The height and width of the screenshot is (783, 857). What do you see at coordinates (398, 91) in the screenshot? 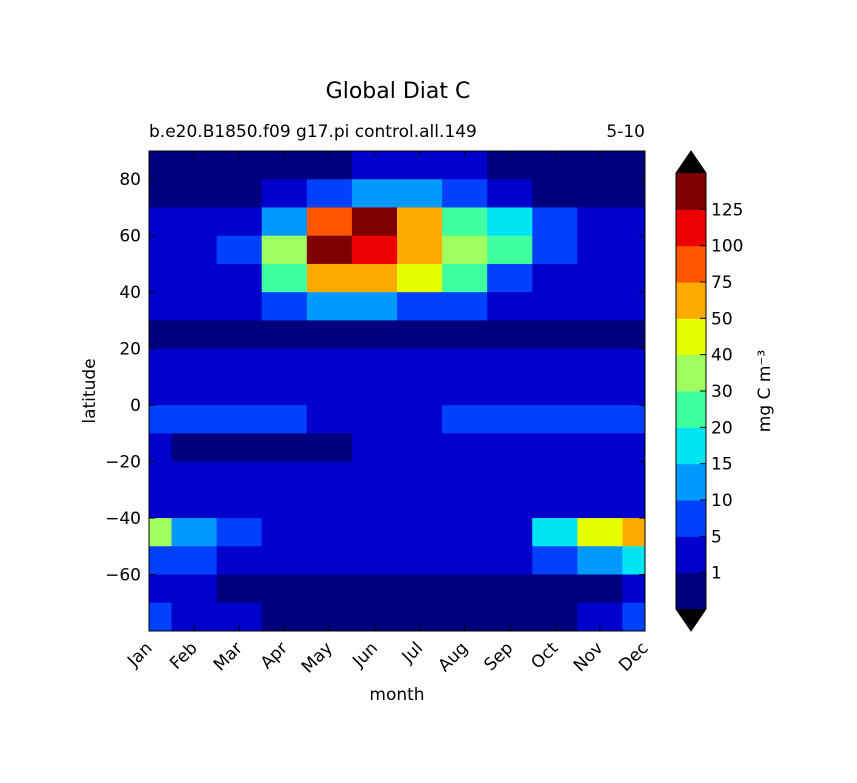
I see `chart-title: Global Diat C` at bounding box center [398, 91].